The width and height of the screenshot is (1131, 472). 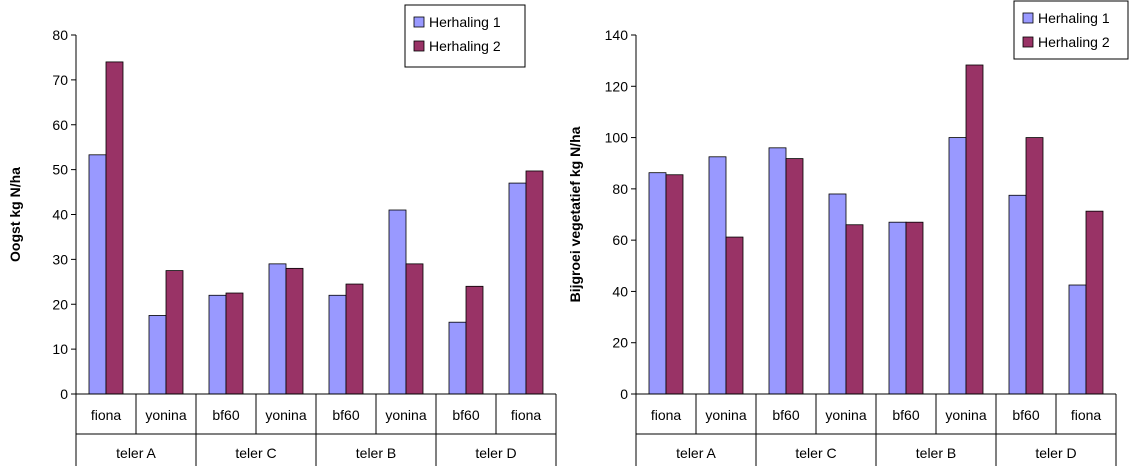 I want to click on y-tick-label: 30, so click(x=60, y=259).